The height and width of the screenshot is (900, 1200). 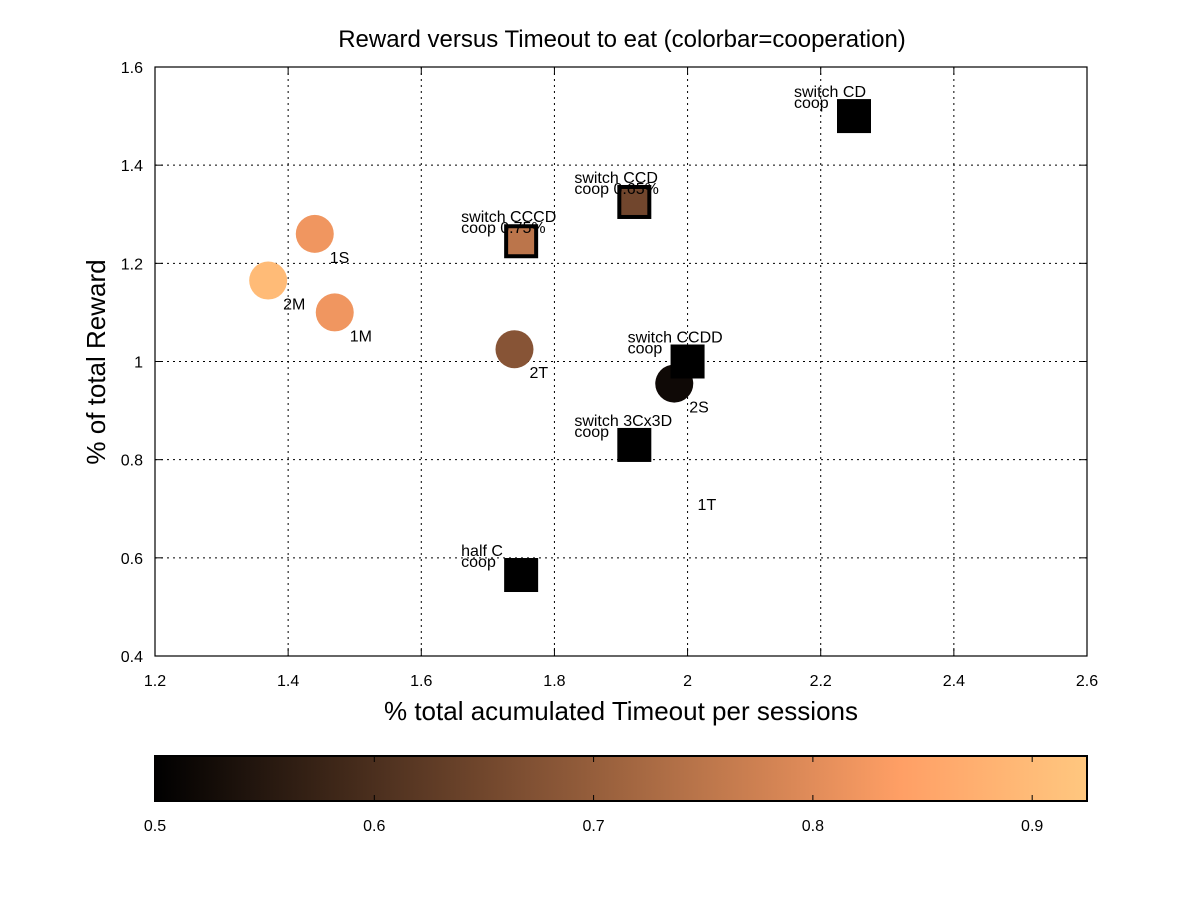 What do you see at coordinates (593, 826) in the screenshot?
I see `colorbar-tick-label: 0.7` at bounding box center [593, 826].